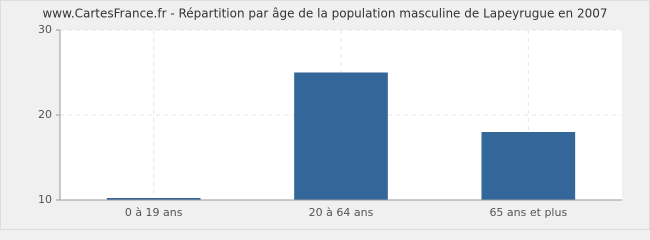  I want to click on y-tick-label: 30, so click(45, 29).